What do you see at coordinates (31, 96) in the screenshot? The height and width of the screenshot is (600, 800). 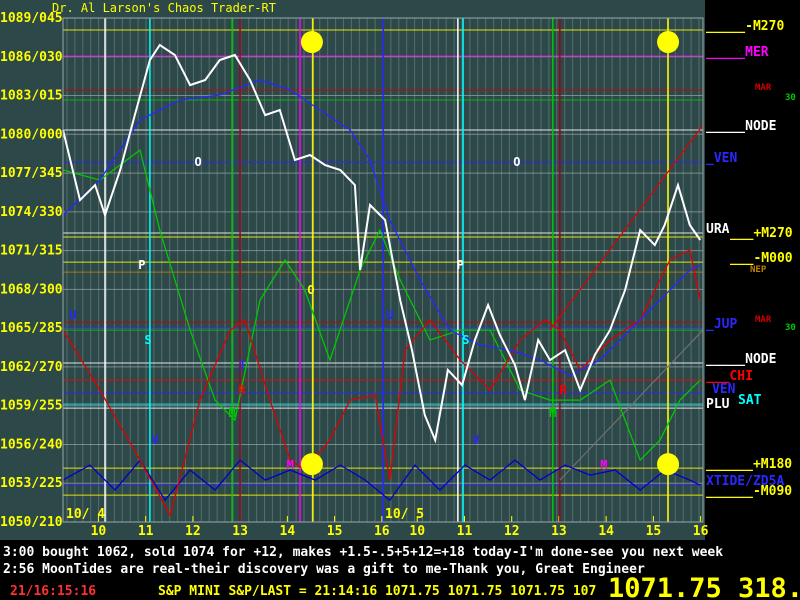 I see `y-tick-label: 1083/015` at bounding box center [31, 96].